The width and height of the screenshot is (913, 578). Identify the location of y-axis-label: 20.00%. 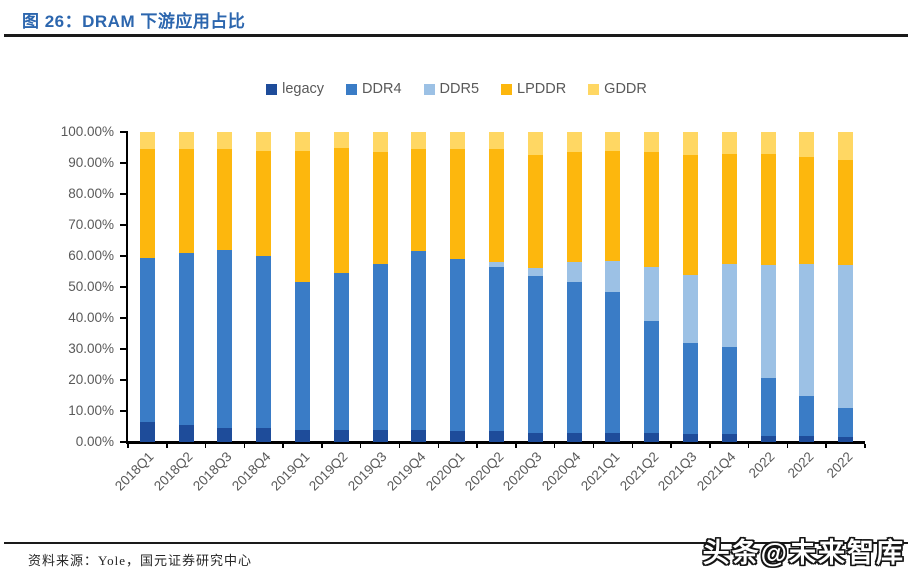
(91, 379).